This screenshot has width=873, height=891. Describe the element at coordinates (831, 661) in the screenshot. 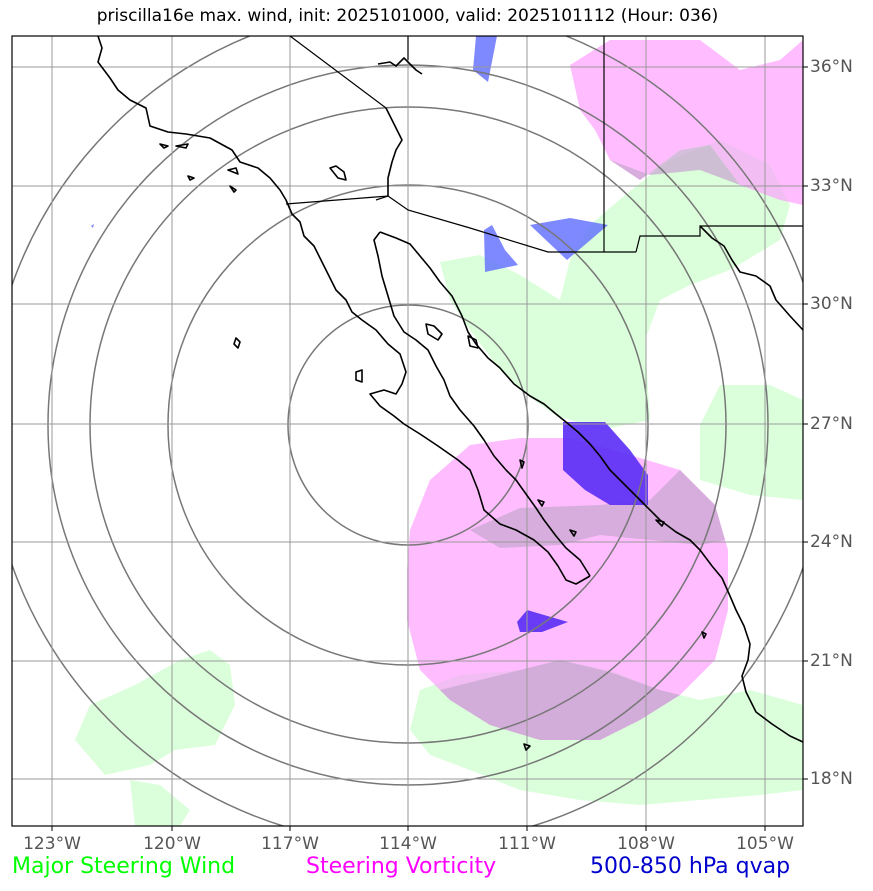

I see `lat-label-21n: 21°N` at that location.